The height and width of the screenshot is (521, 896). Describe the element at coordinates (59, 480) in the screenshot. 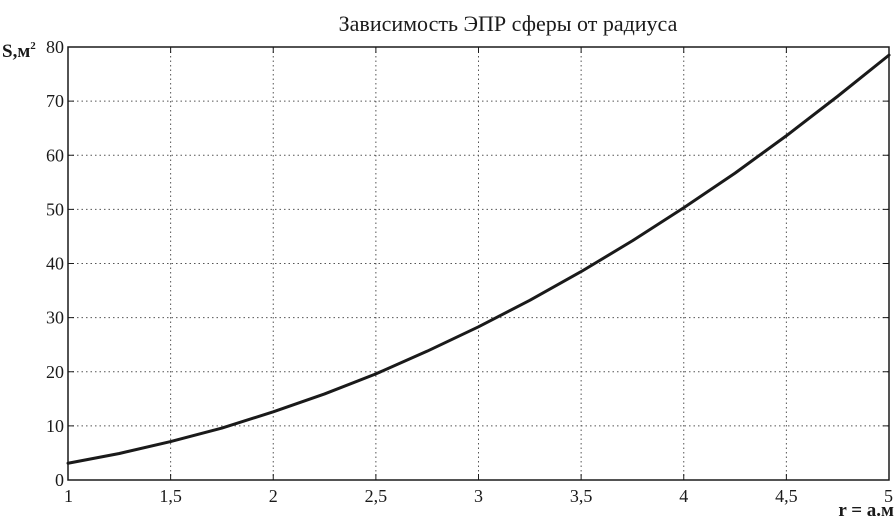

I see `y-tick-label: 0` at that location.